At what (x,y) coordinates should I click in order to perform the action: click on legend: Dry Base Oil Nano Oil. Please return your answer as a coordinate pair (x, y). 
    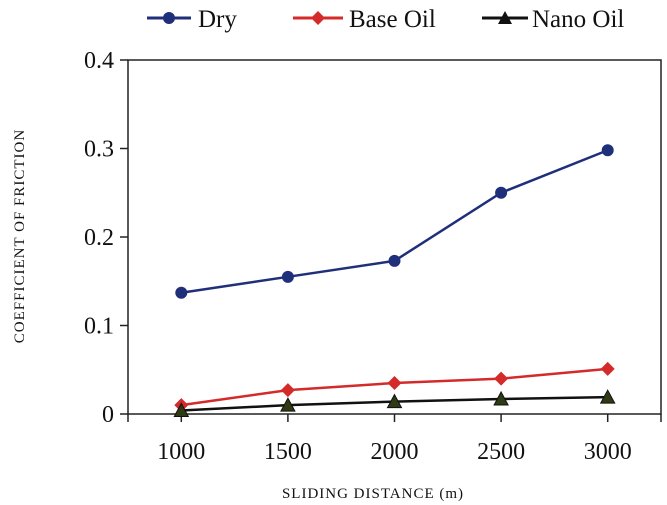
    Looking at the image, I should click on (385, 19).